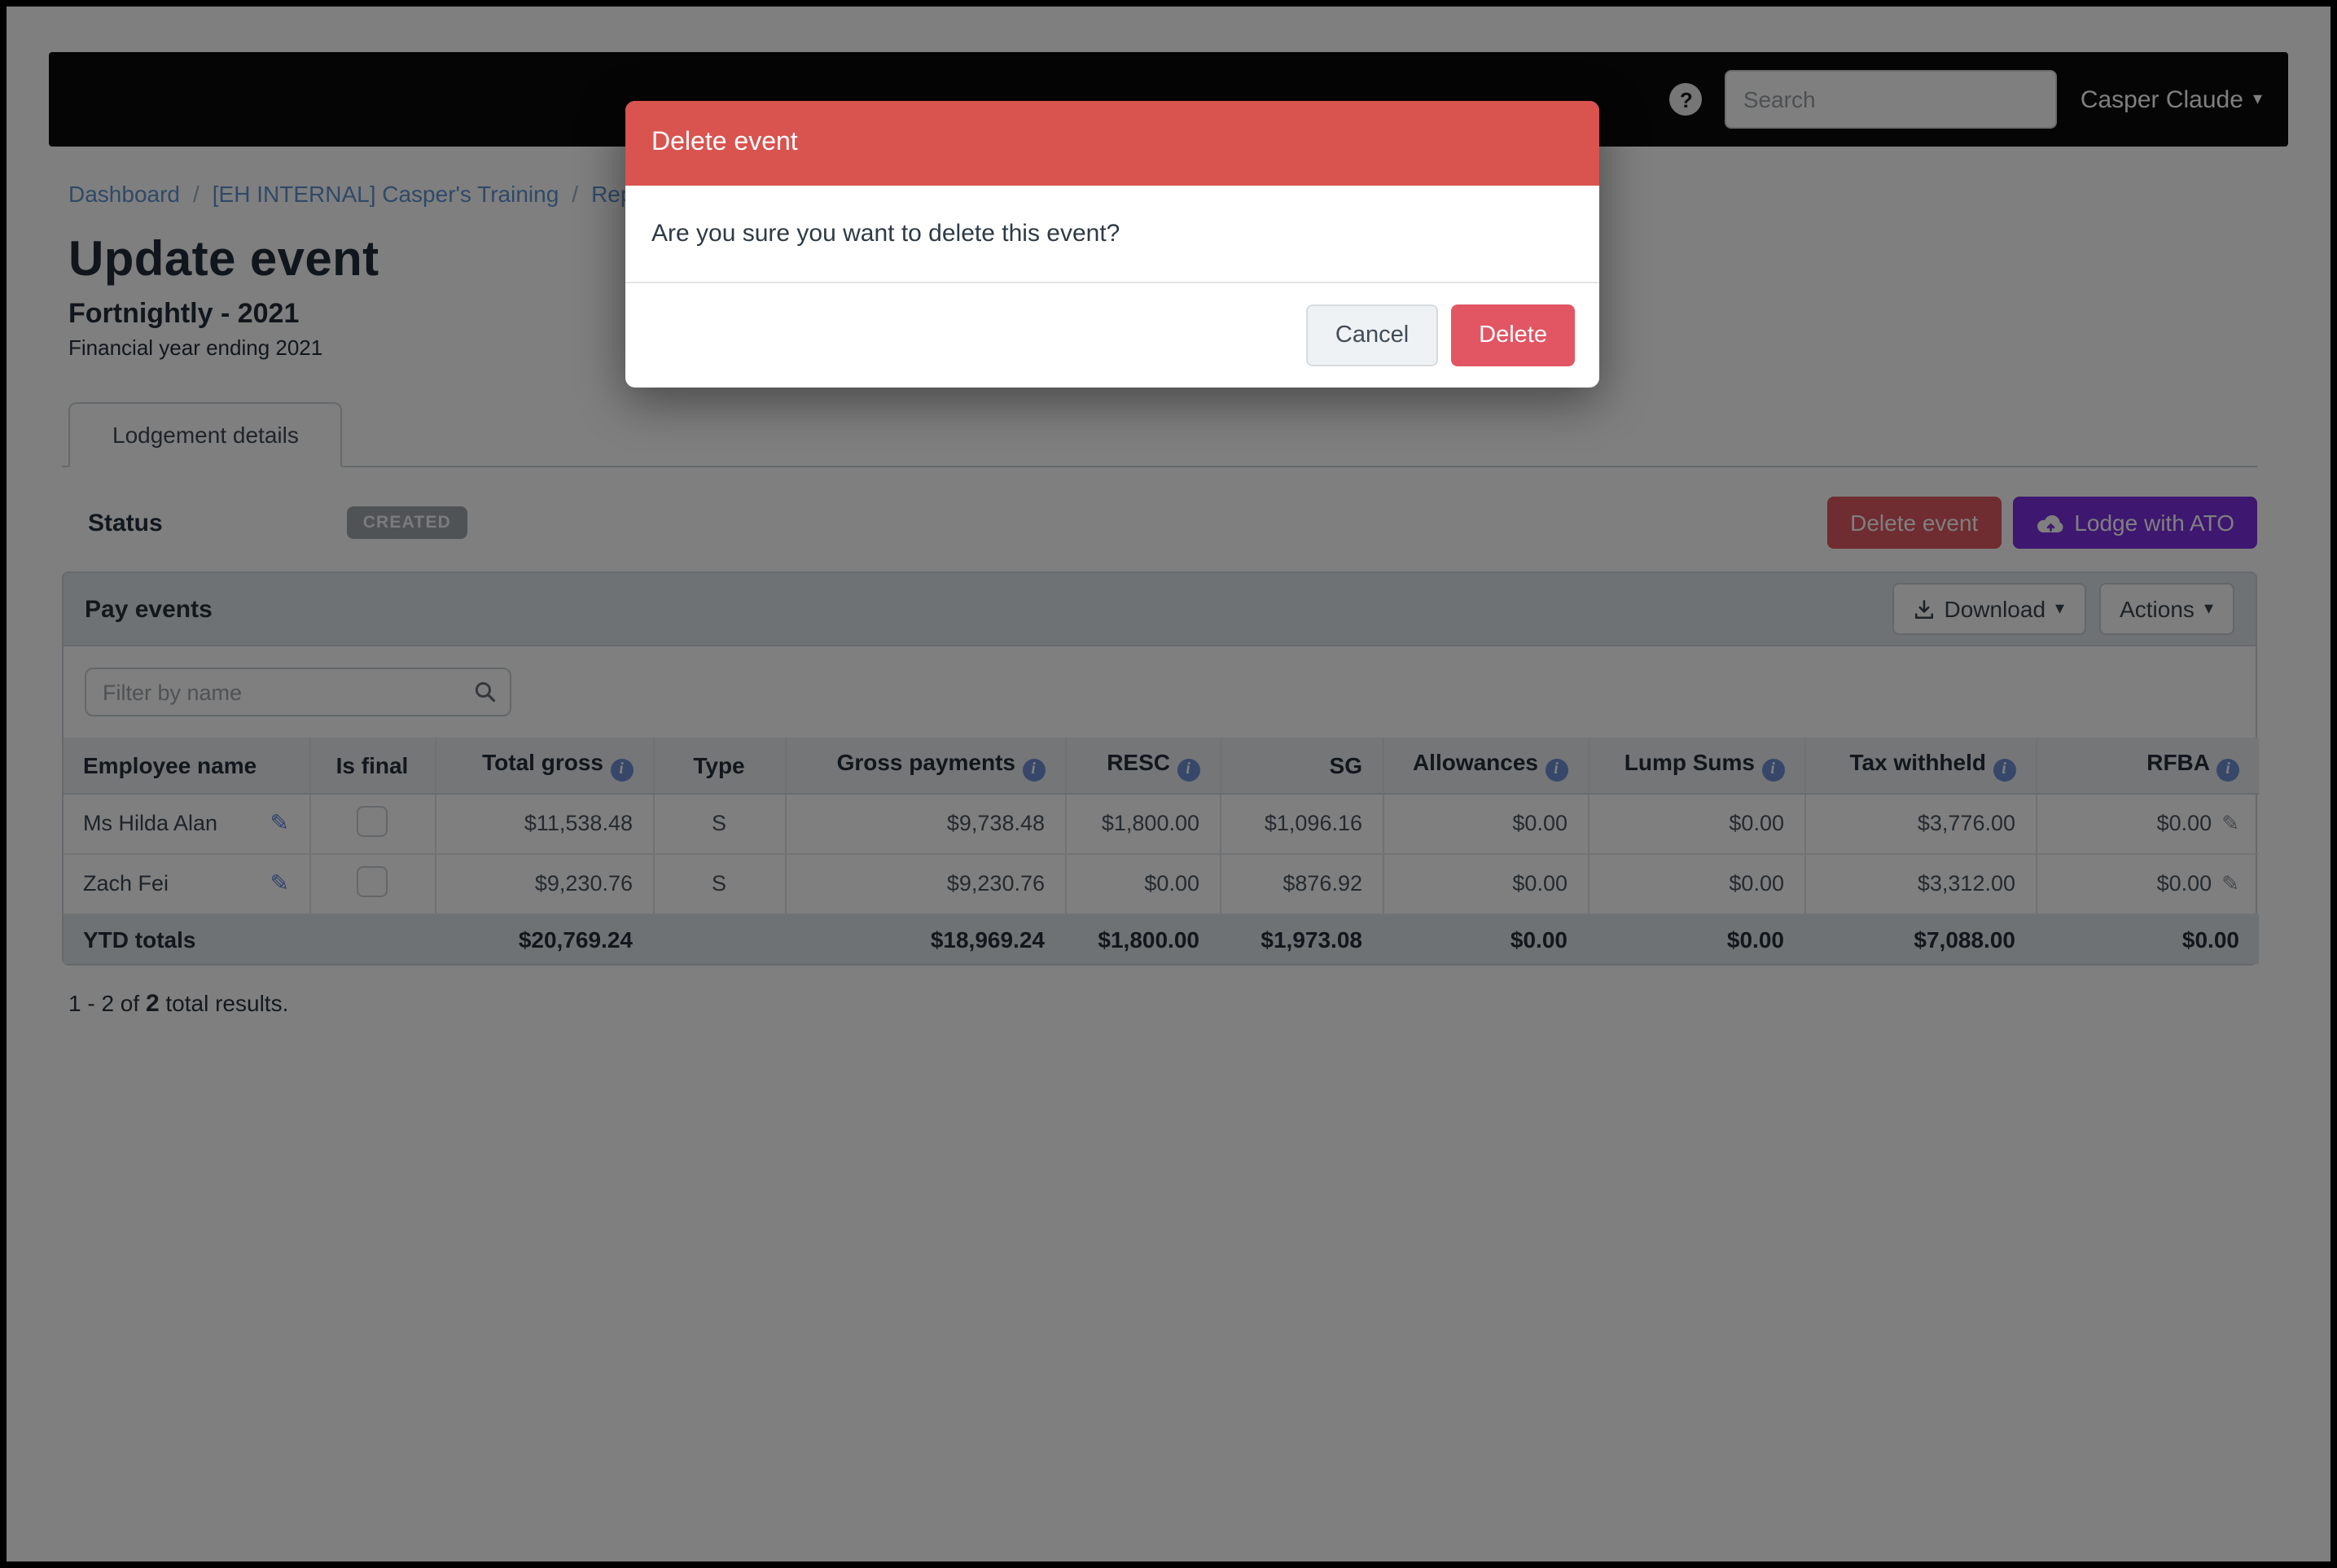 Image resolution: width=2337 pixels, height=1568 pixels. What do you see at coordinates (1112, 143) in the screenshot?
I see `modal-title: Delete event` at bounding box center [1112, 143].